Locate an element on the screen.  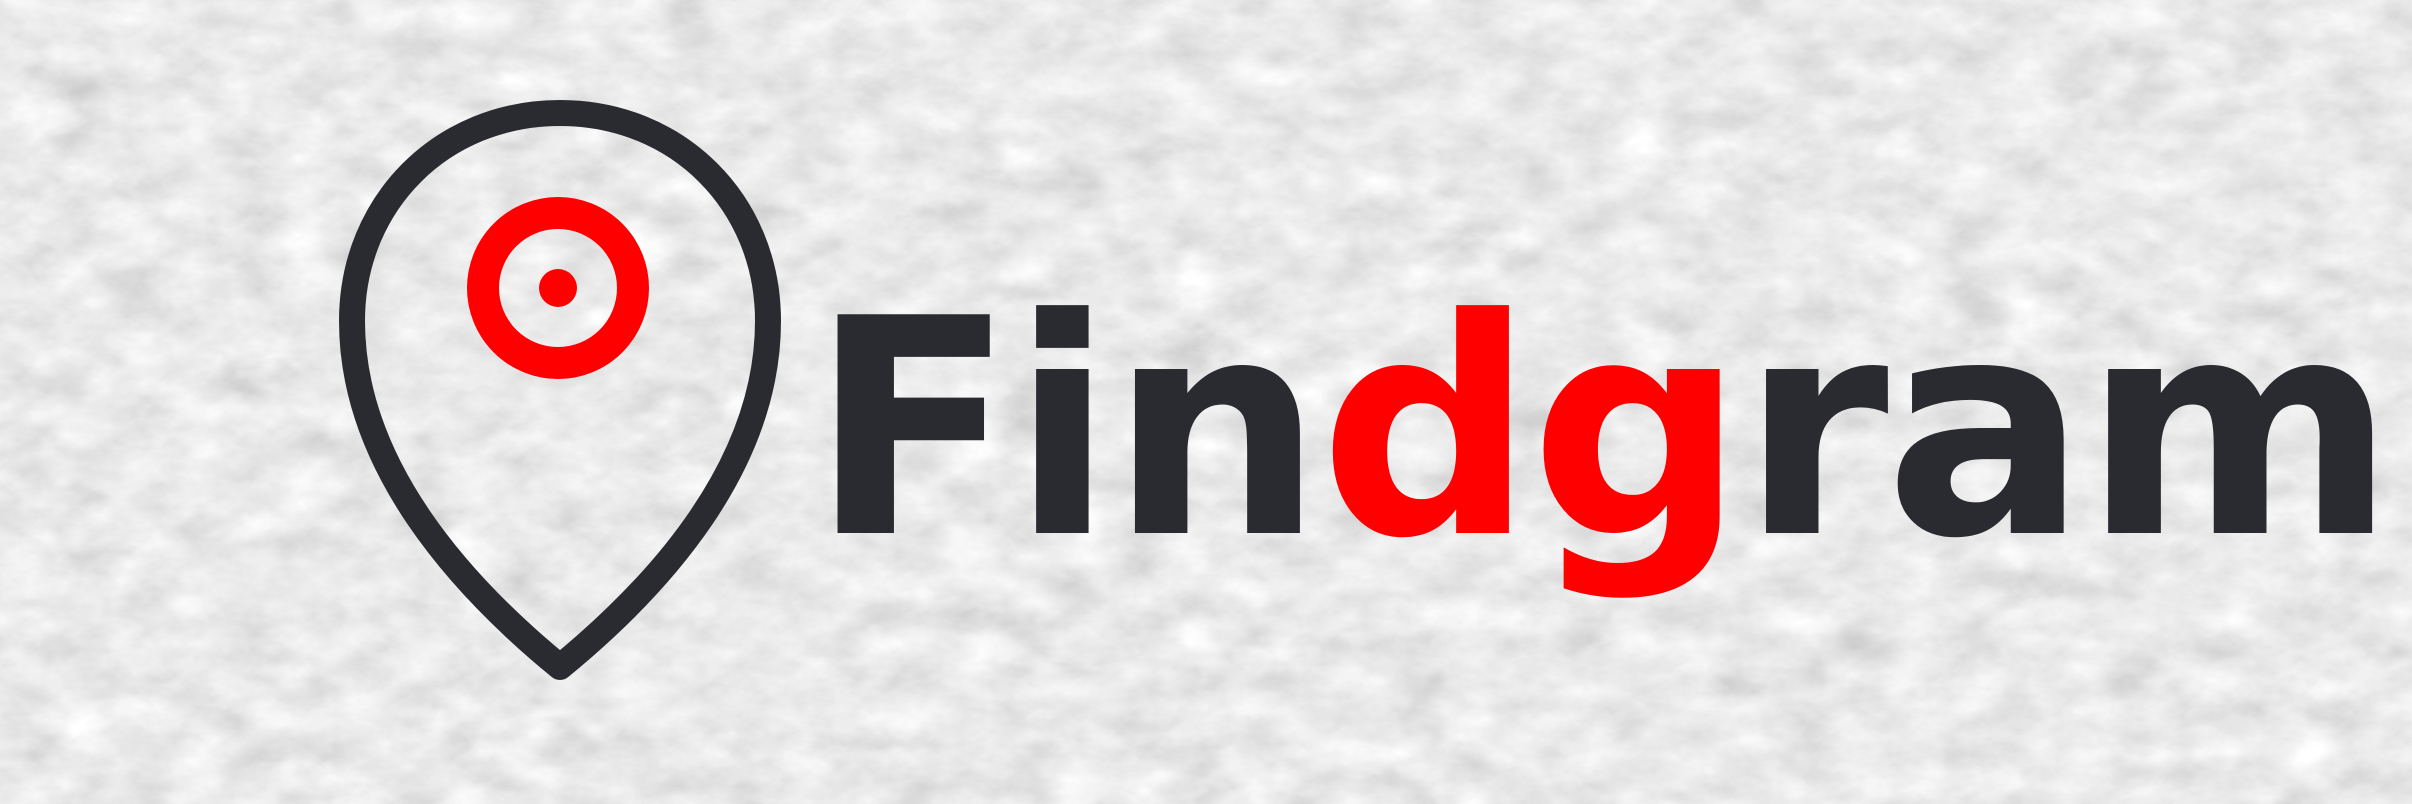
location-pin-target-icon is located at coordinates (560, 390).